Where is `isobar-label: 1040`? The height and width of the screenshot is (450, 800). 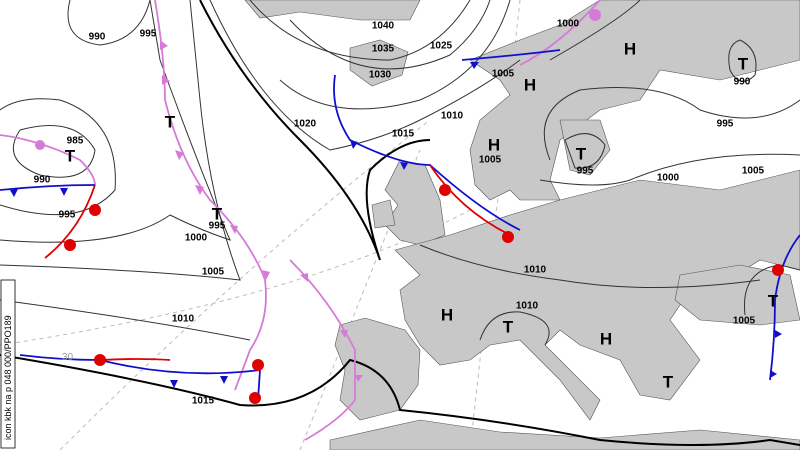 isobar-label: 1040 is located at coordinates (383, 26).